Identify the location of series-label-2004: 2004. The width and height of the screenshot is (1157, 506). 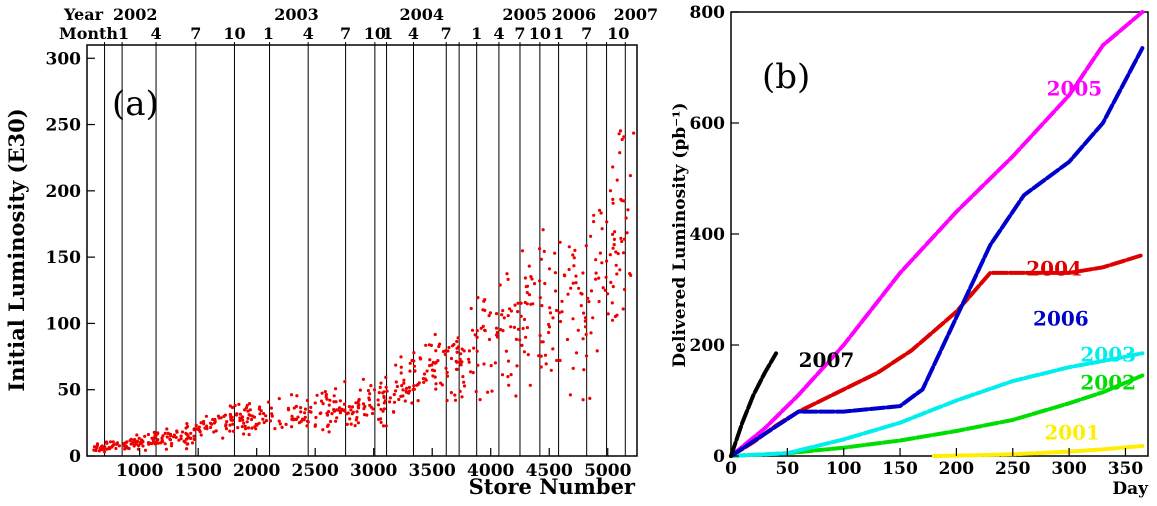
(1054, 269).